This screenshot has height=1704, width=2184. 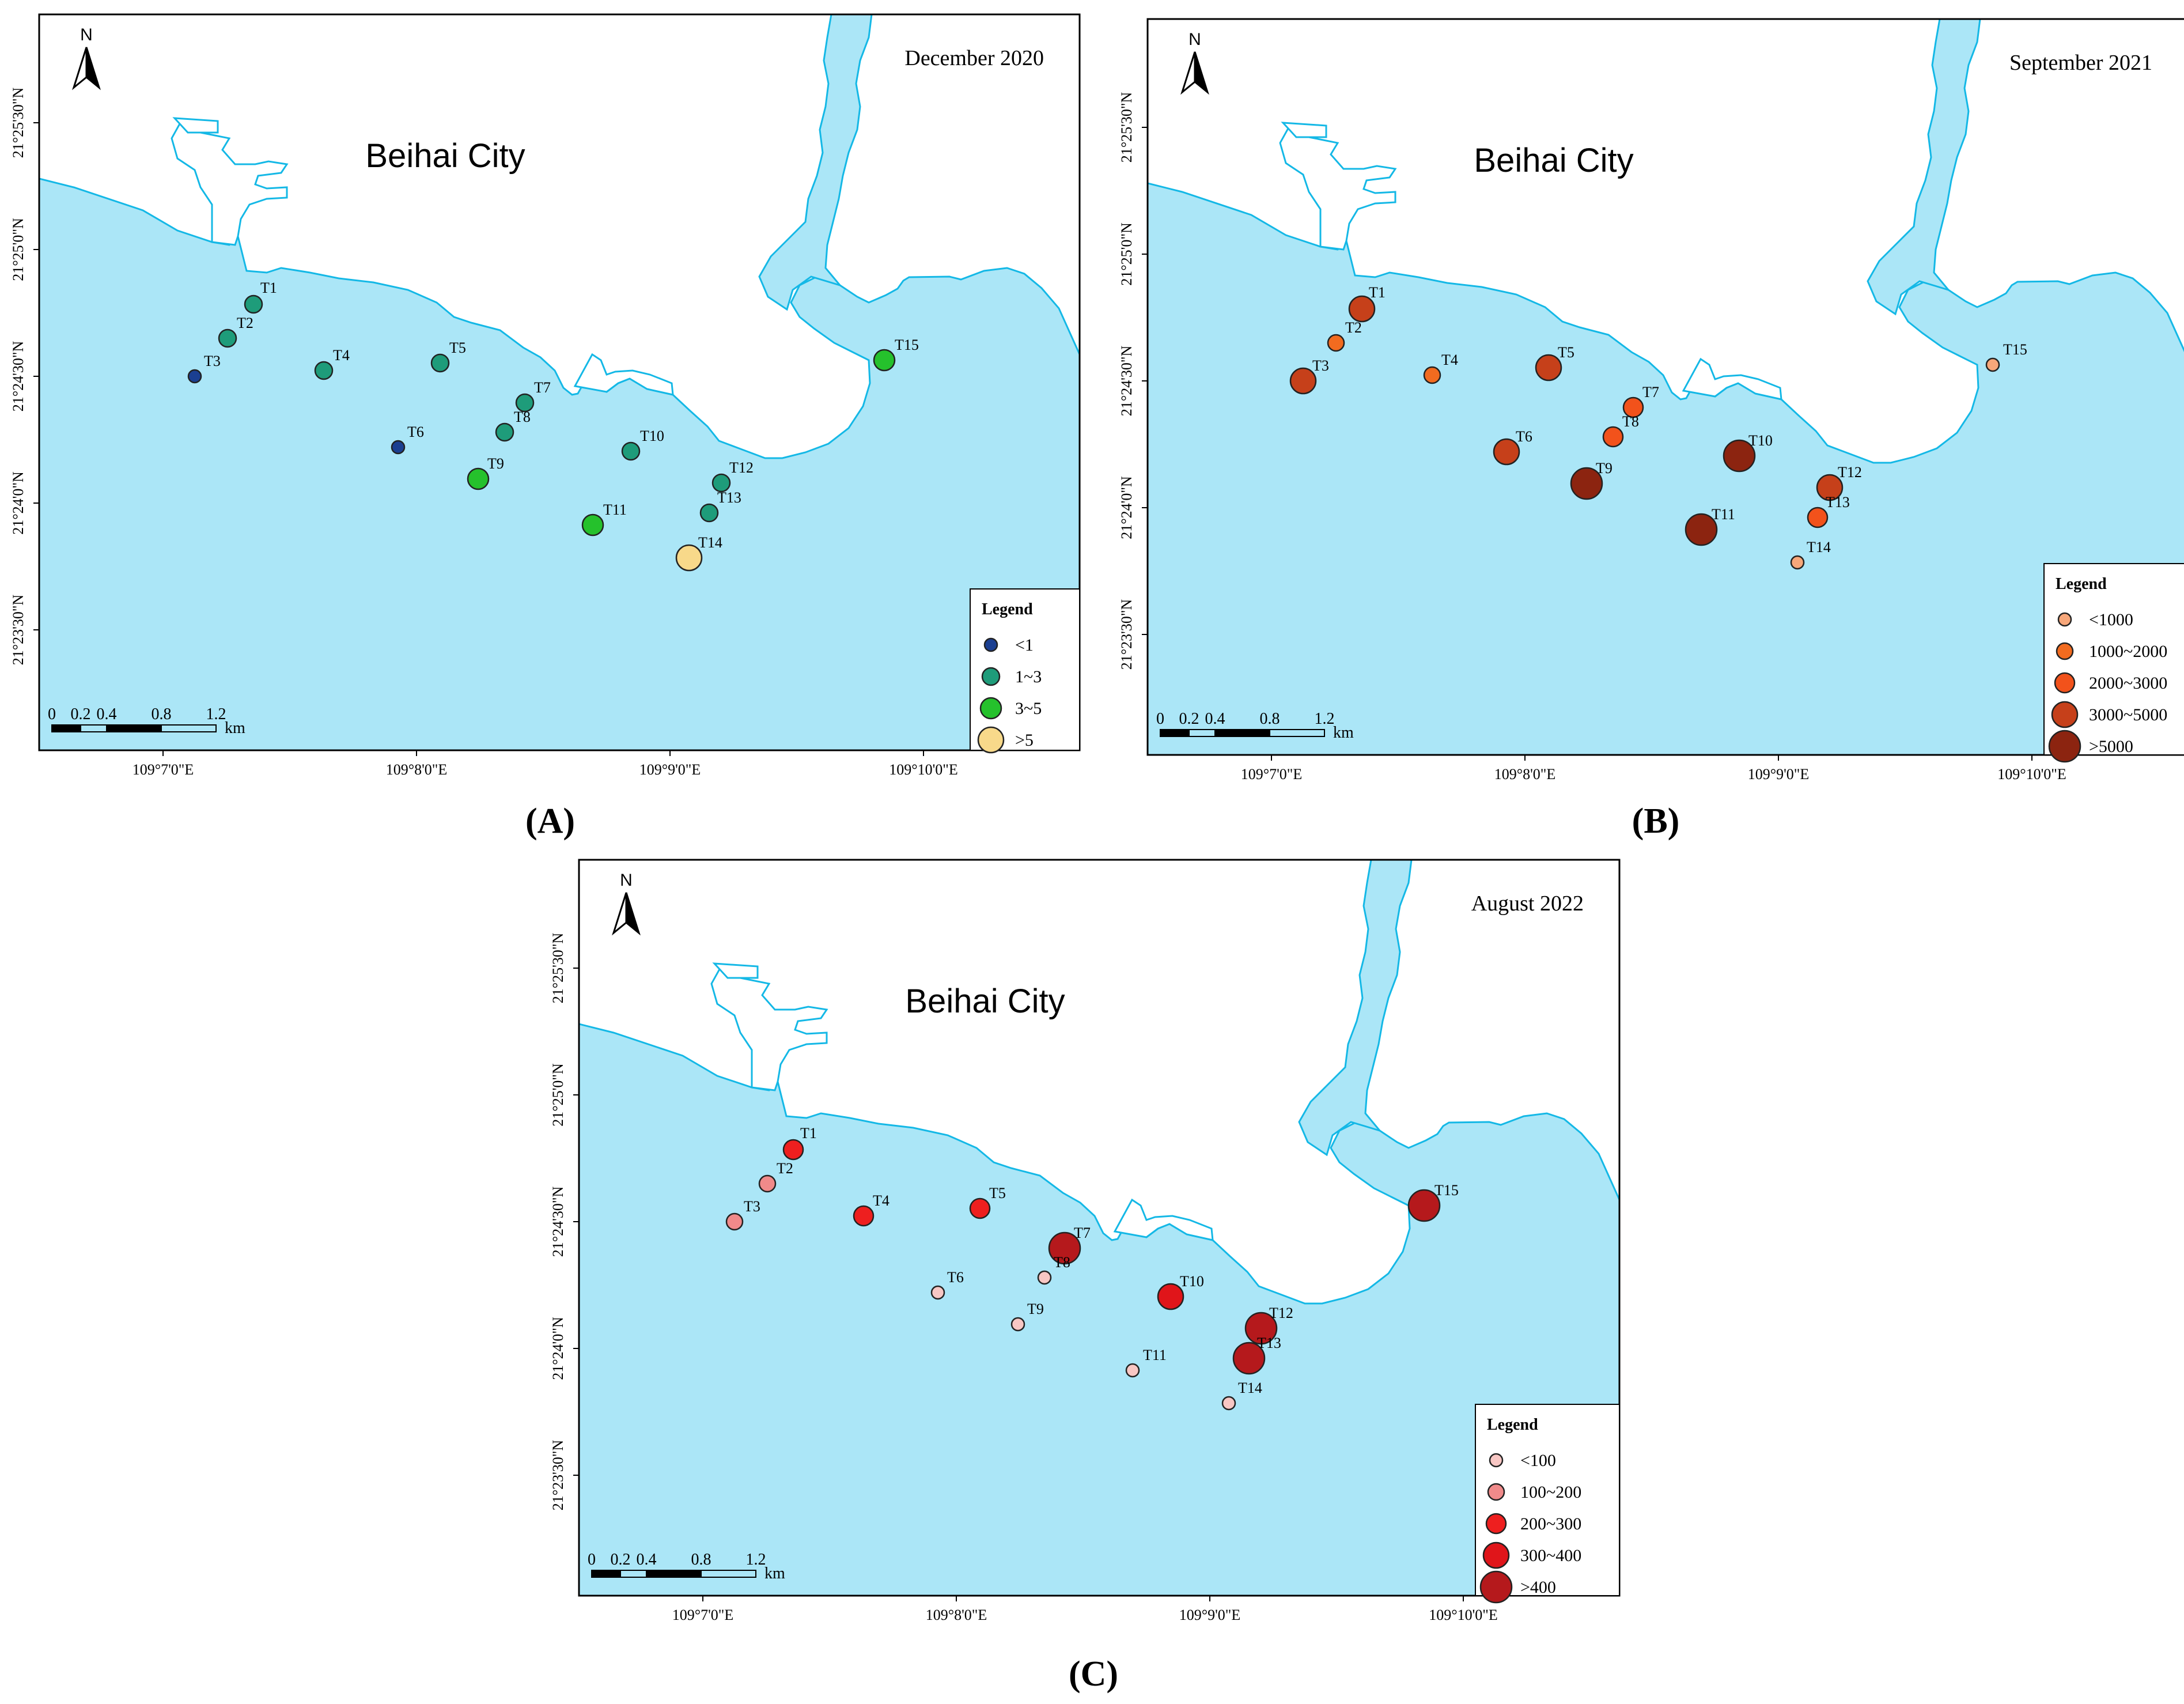 What do you see at coordinates (703, 1615) in the screenshot?
I see `longitude-label: 109°7'0"E` at bounding box center [703, 1615].